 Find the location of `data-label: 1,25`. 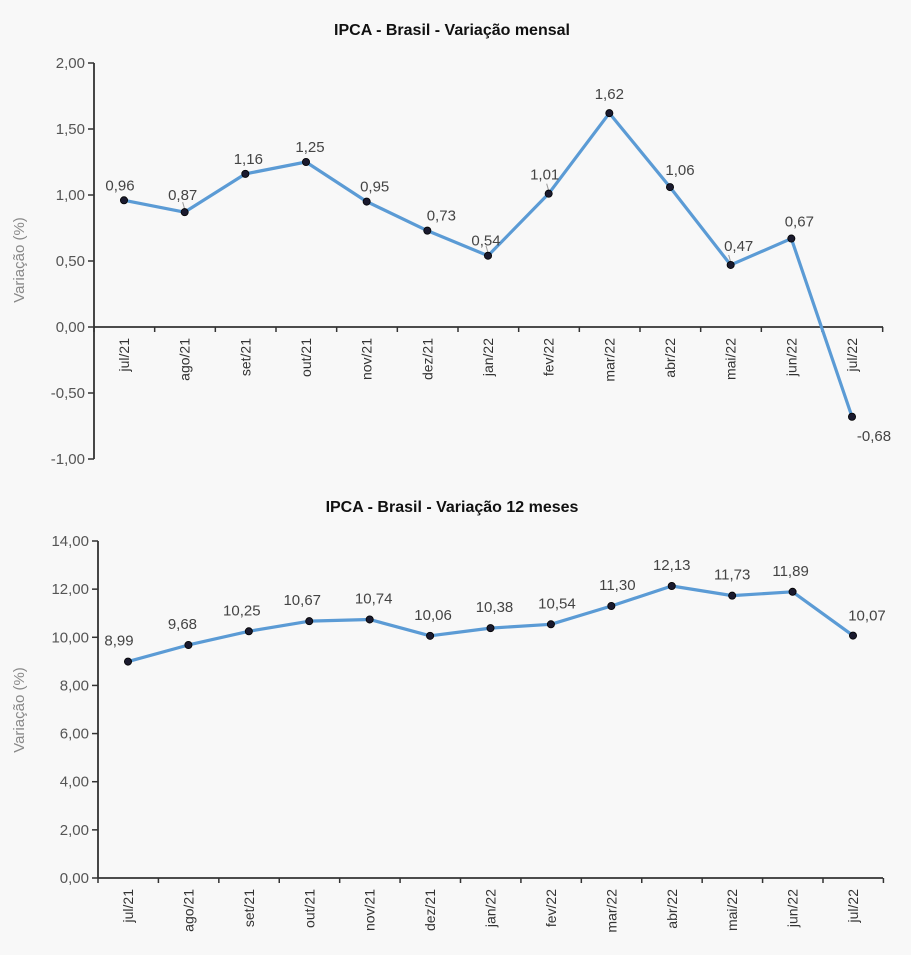

data-label: 1,25 is located at coordinates (309, 147).